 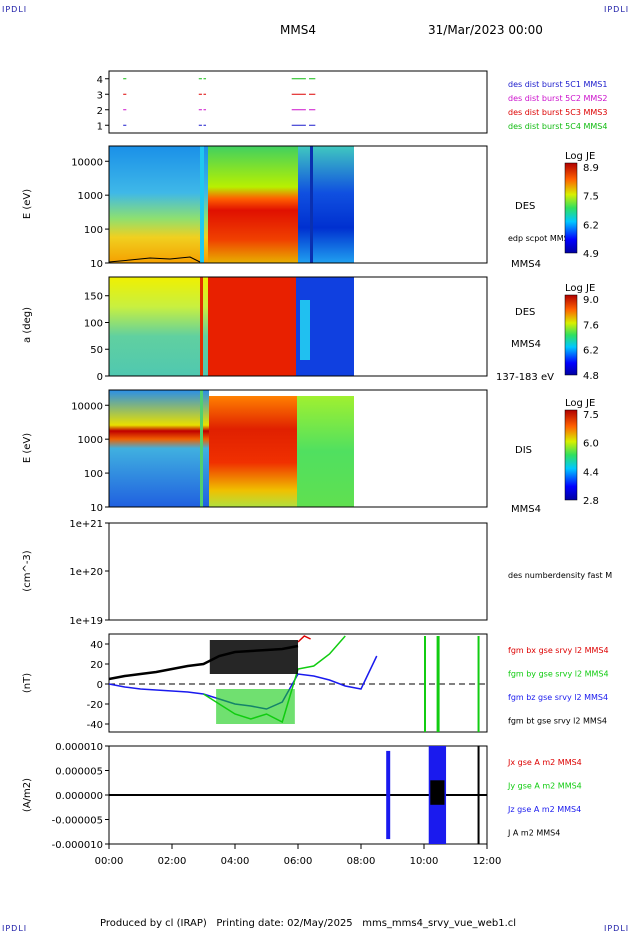 I want to click on burst-legend-entry: des dist burst 5C2 MMS2, so click(x=557, y=98).